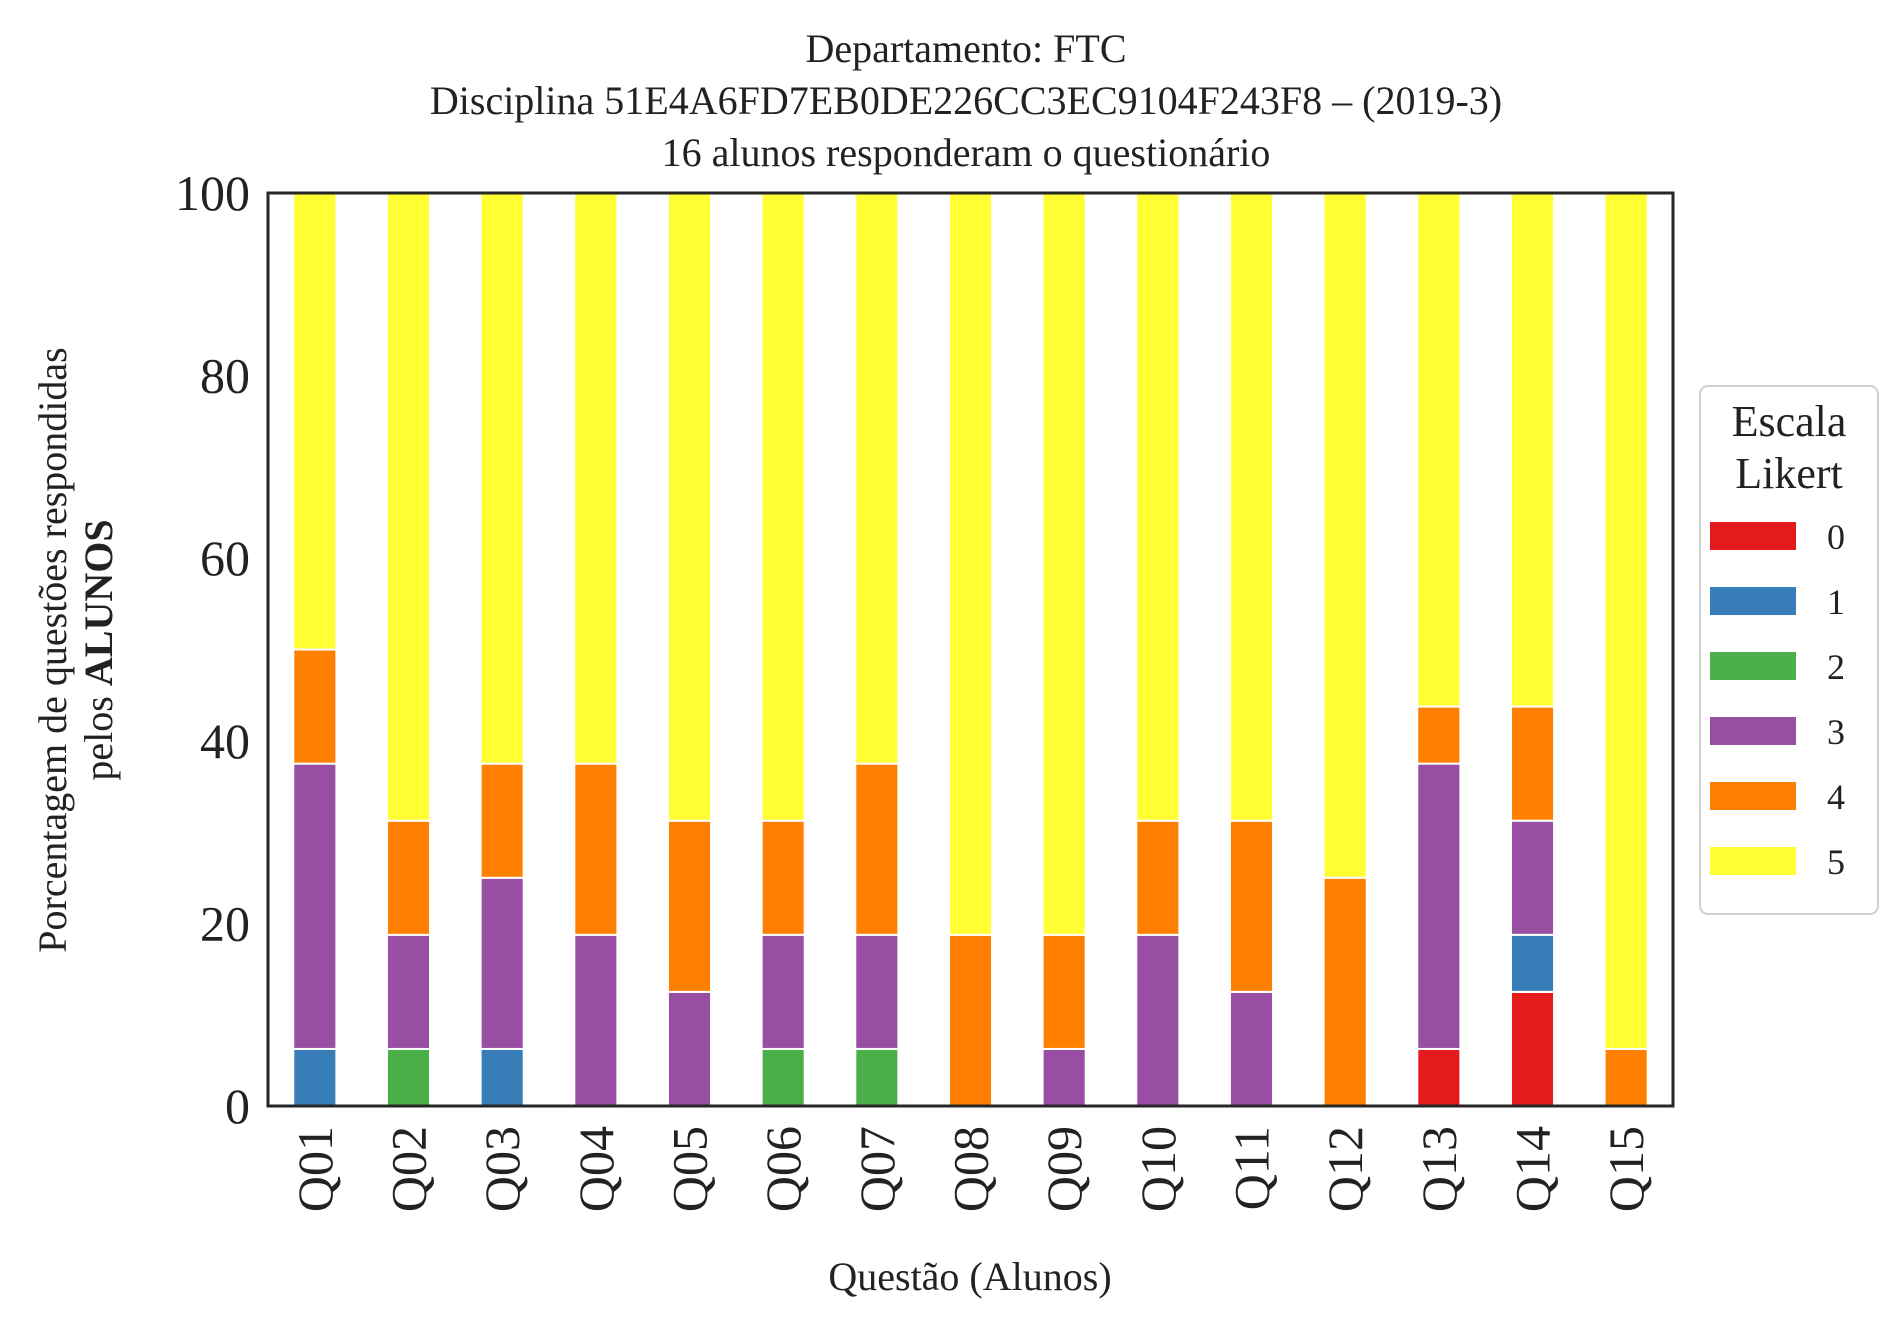  I want to click on legend-label-5: 5, so click(1836, 862).